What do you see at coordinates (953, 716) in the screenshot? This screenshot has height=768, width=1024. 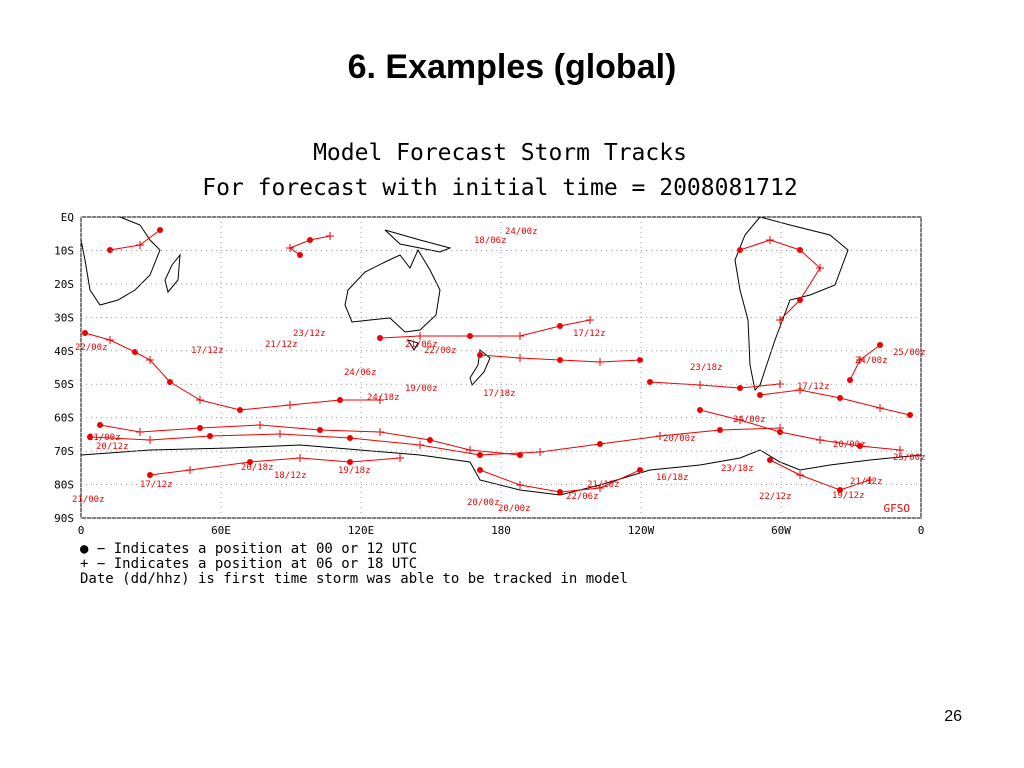 I see `page-number: 26` at bounding box center [953, 716].